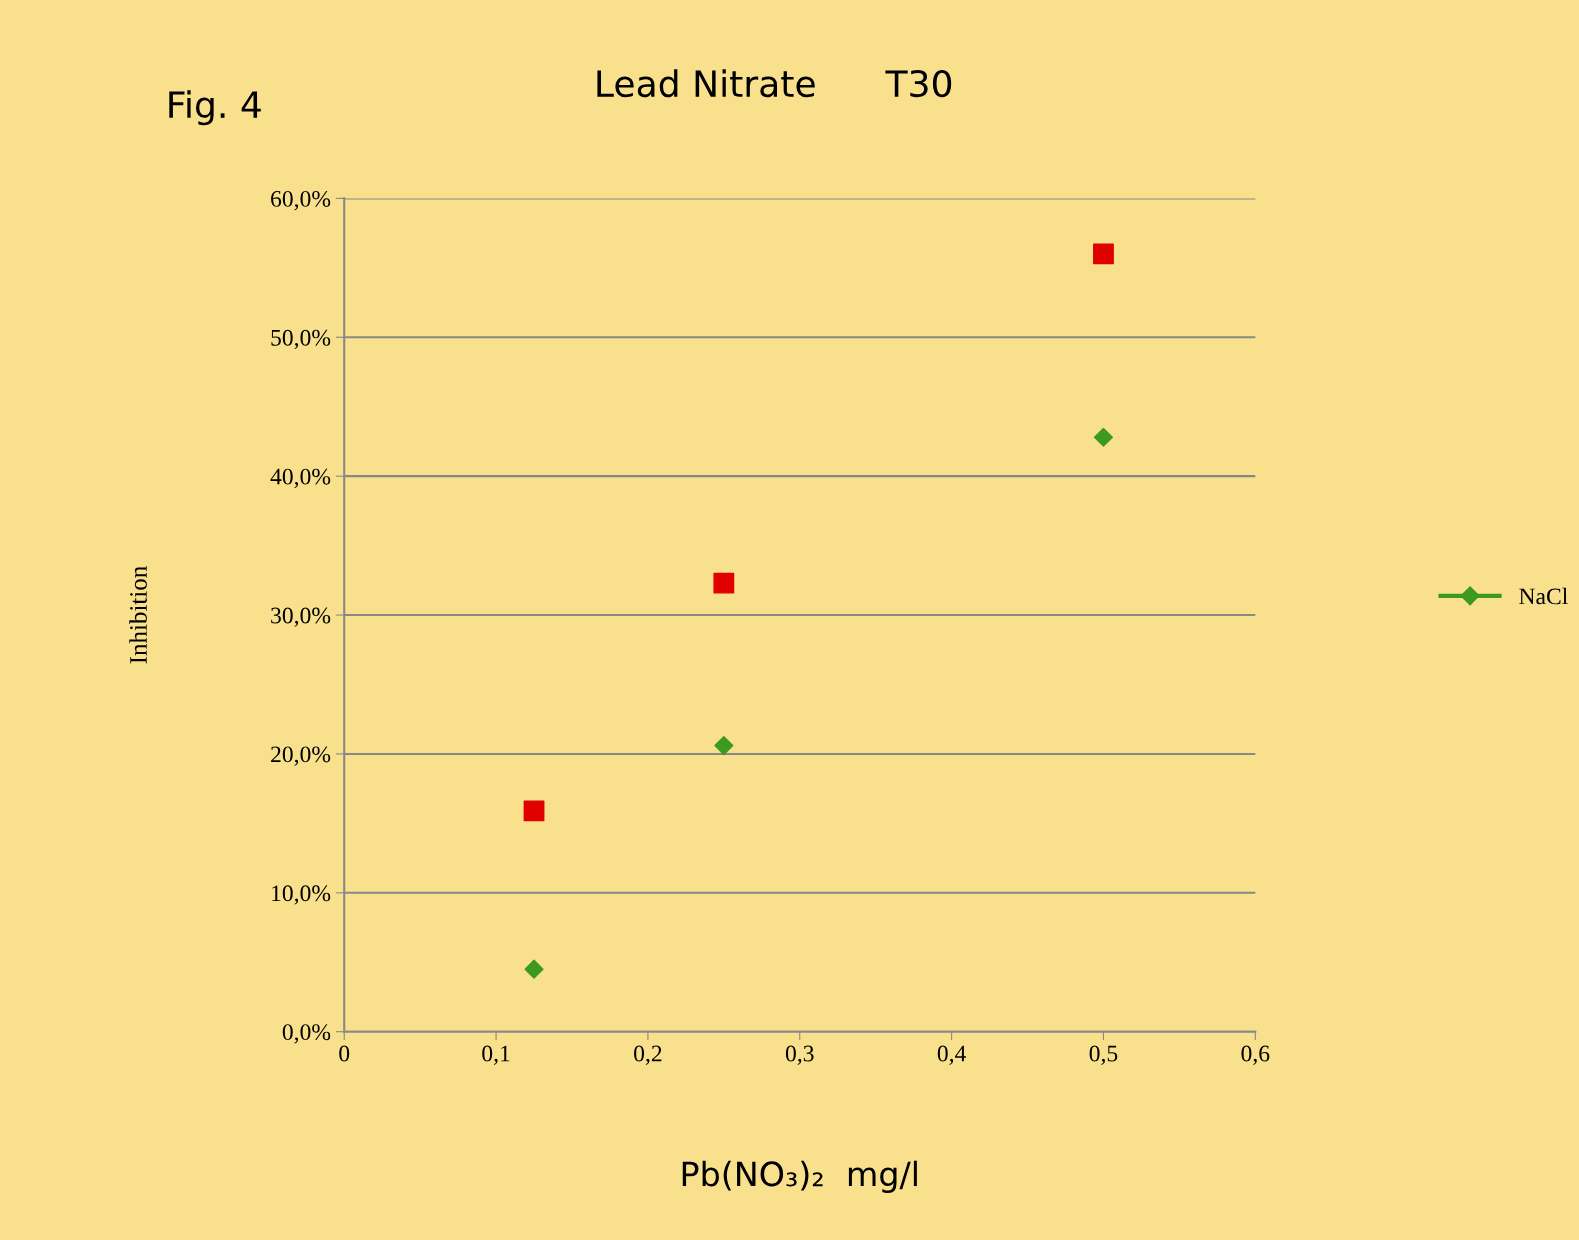  What do you see at coordinates (215, 108) in the screenshot?
I see `caption: Fig. 4` at bounding box center [215, 108].